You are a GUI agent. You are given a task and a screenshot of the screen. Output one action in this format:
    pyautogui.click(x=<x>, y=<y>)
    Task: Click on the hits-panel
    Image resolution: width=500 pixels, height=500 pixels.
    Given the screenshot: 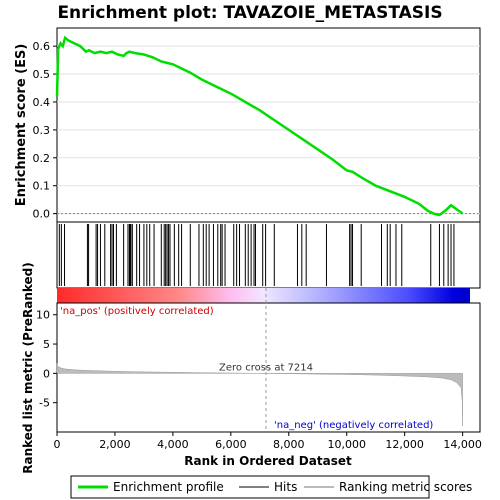 What is the action you would take?
    pyautogui.click(x=268, y=255)
    